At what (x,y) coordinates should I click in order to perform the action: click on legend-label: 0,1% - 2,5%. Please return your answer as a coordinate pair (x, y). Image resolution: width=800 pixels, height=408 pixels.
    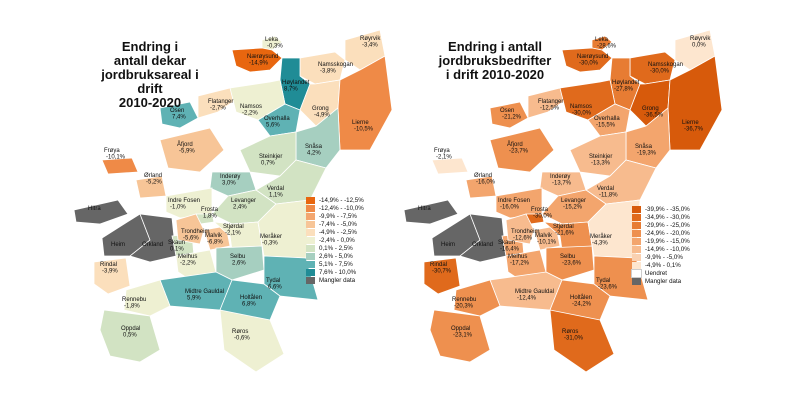
    Looking at the image, I should click on (336, 248).